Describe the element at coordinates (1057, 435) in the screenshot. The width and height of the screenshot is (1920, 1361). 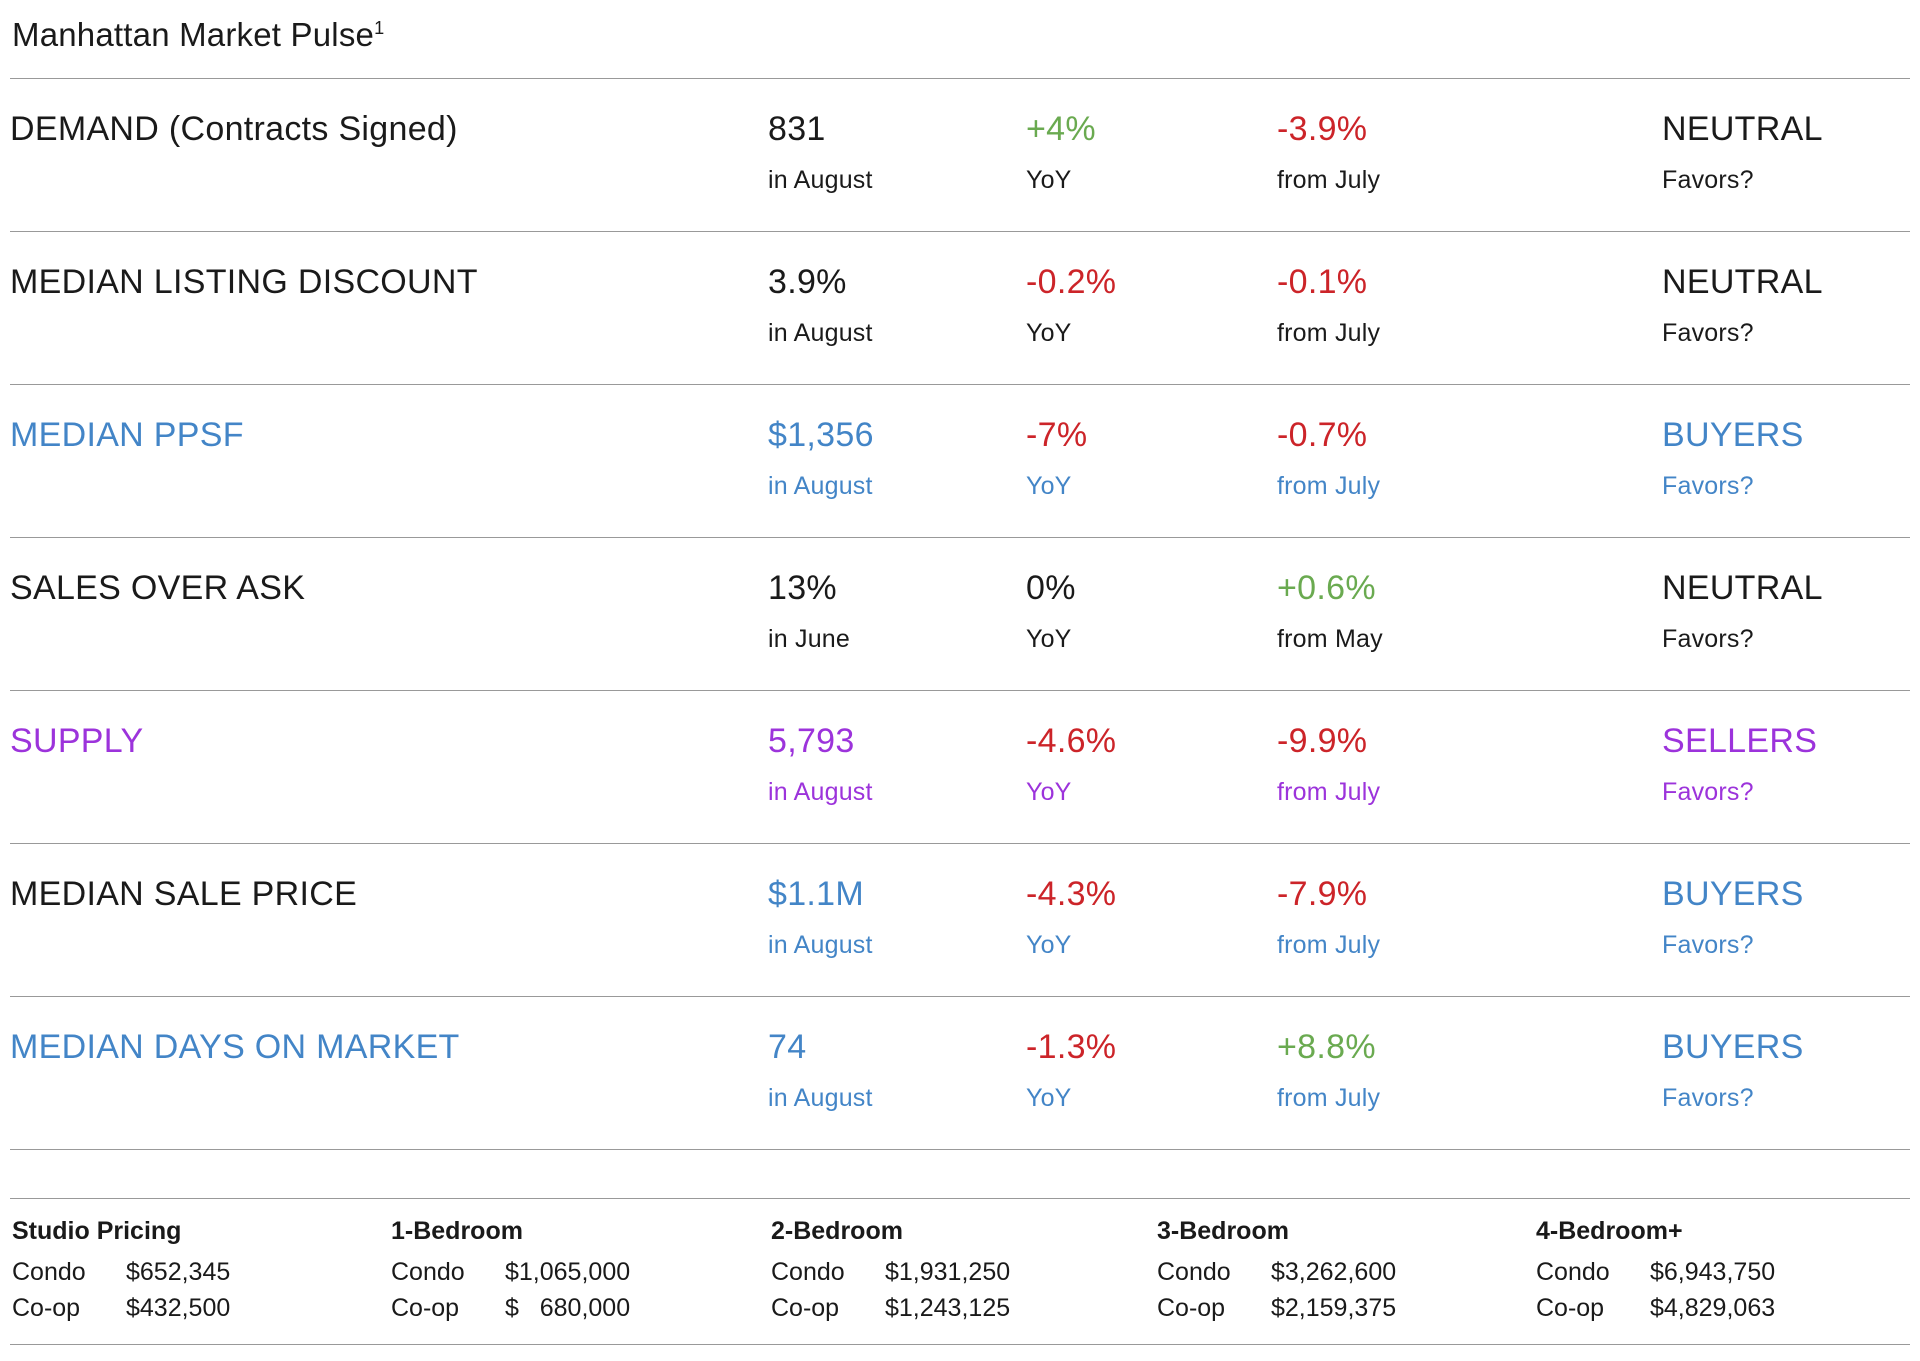
I see `metric-yoy-value: -7%` at that location.